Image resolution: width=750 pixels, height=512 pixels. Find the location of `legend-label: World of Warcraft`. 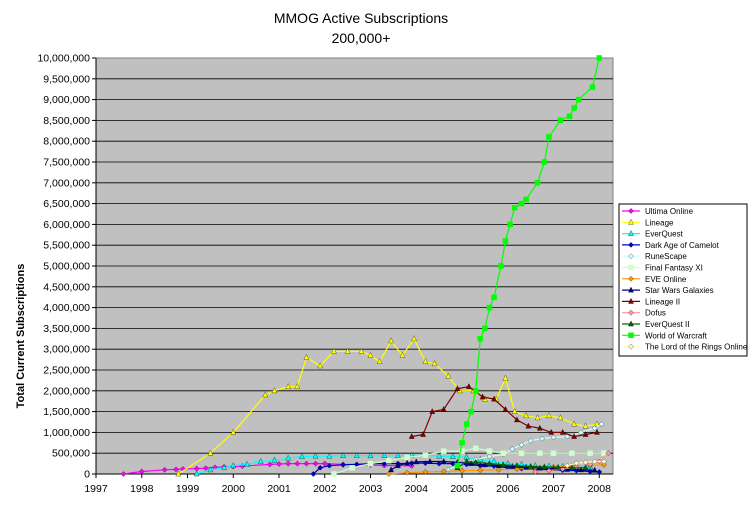

legend-label: World of Warcraft is located at coordinates (676, 335).